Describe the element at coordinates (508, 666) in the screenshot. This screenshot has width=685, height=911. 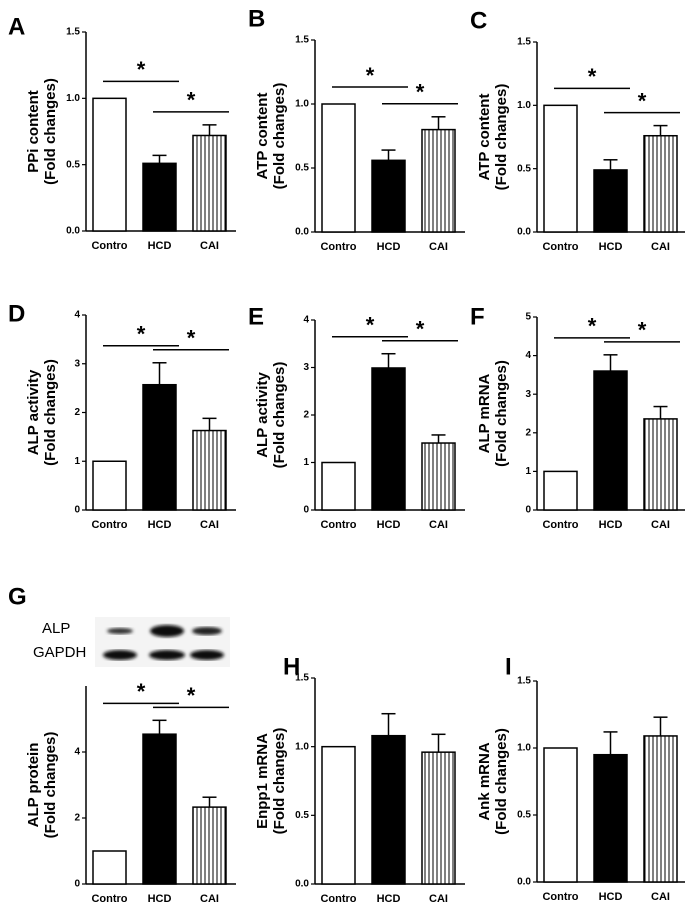
I see `panel-letter: I` at that location.